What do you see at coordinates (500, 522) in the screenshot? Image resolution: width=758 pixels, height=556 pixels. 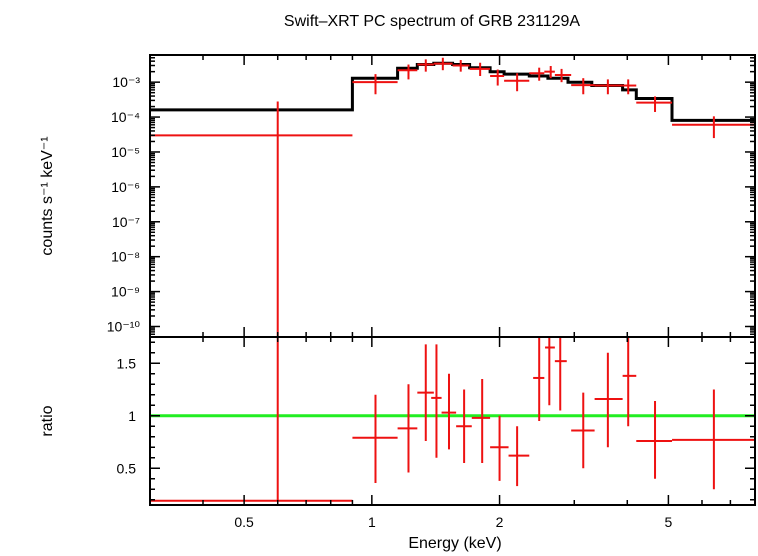 I see `x-tick-label: 2` at bounding box center [500, 522].